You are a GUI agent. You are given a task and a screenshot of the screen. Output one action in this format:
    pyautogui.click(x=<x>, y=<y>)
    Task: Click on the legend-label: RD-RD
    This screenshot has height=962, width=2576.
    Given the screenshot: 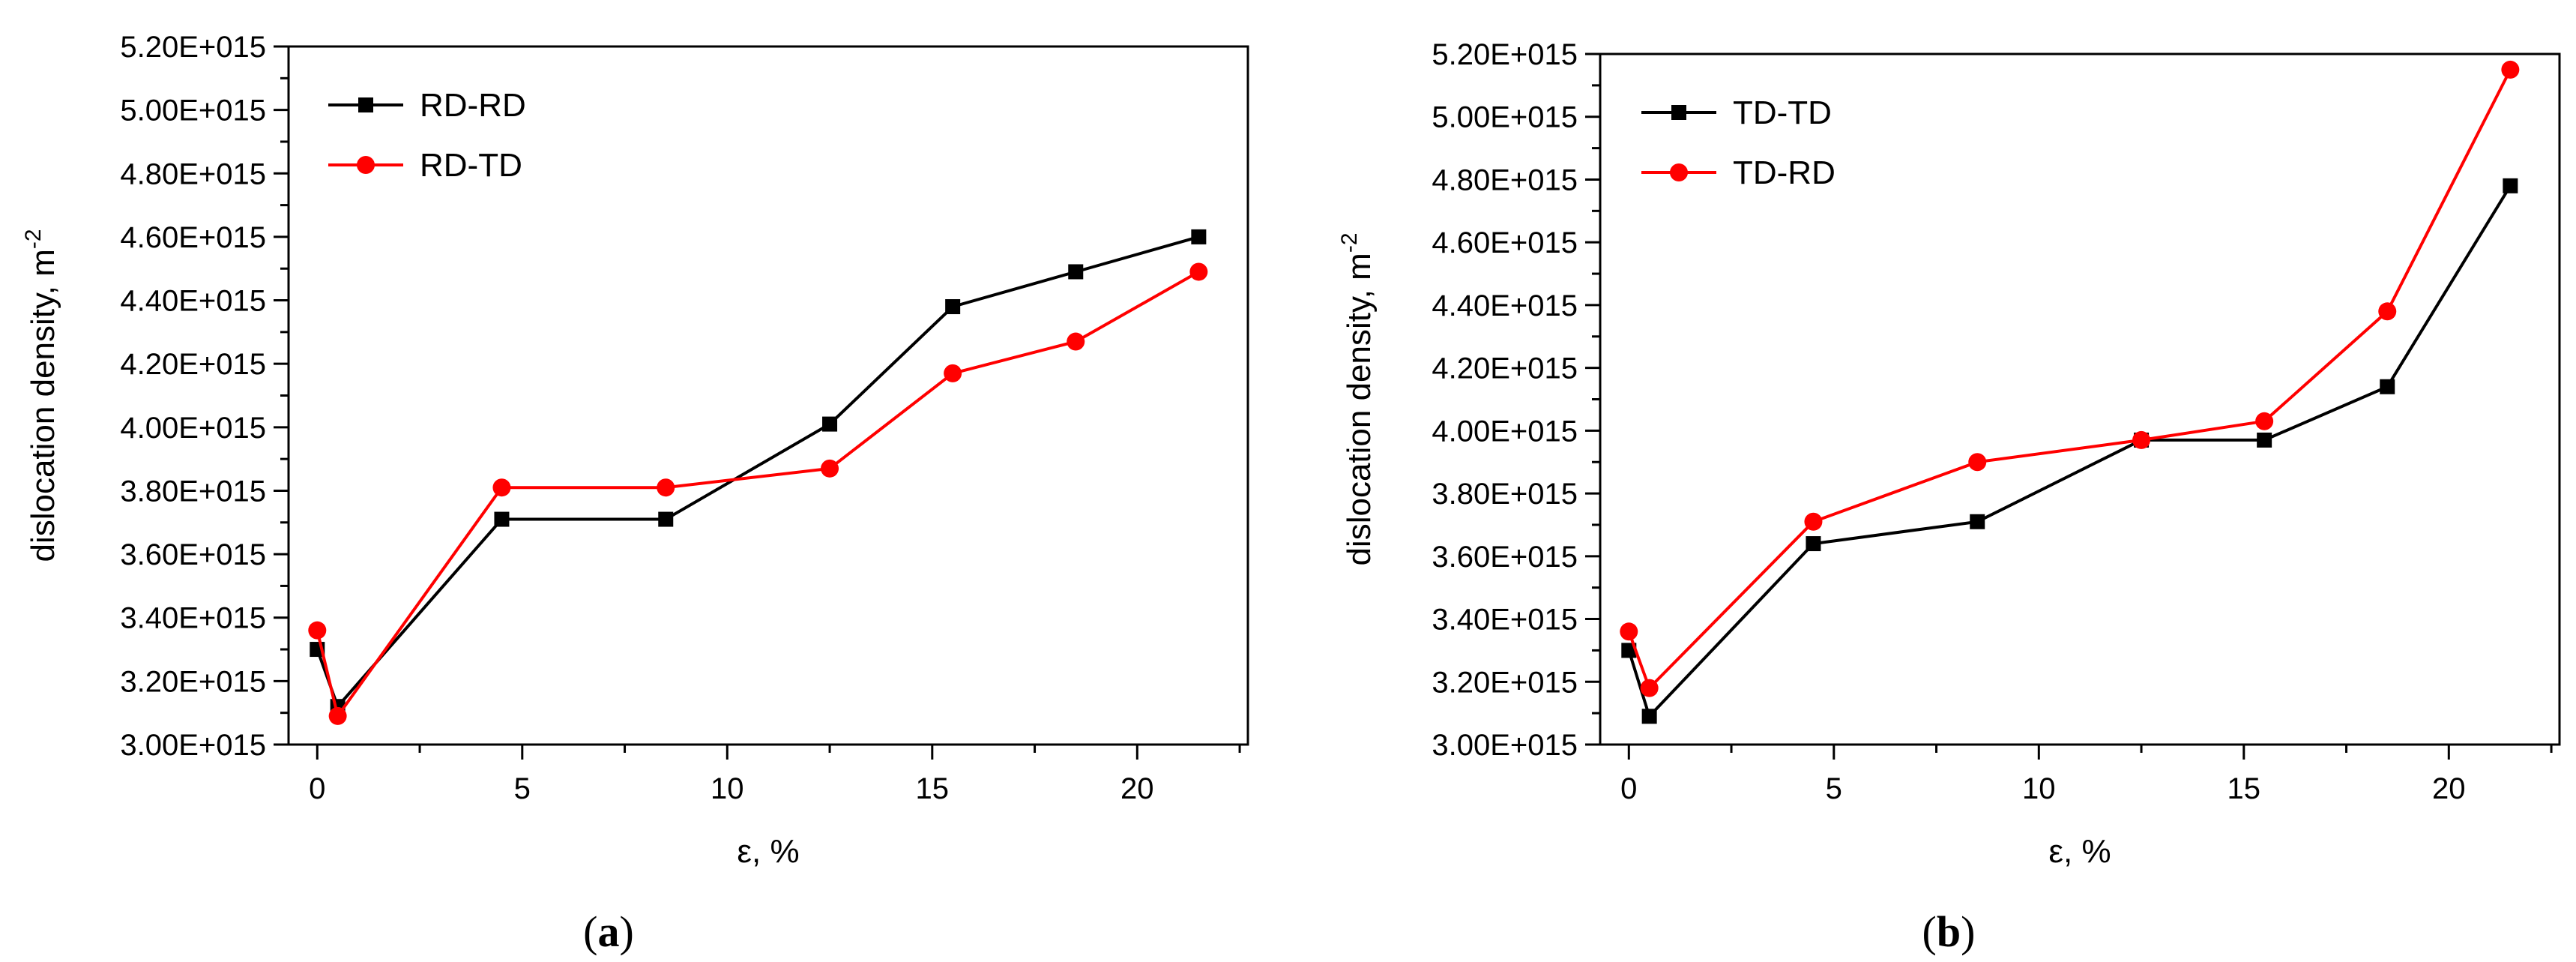 What is the action you would take?
    pyautogui.click(x=473, y=105)
    